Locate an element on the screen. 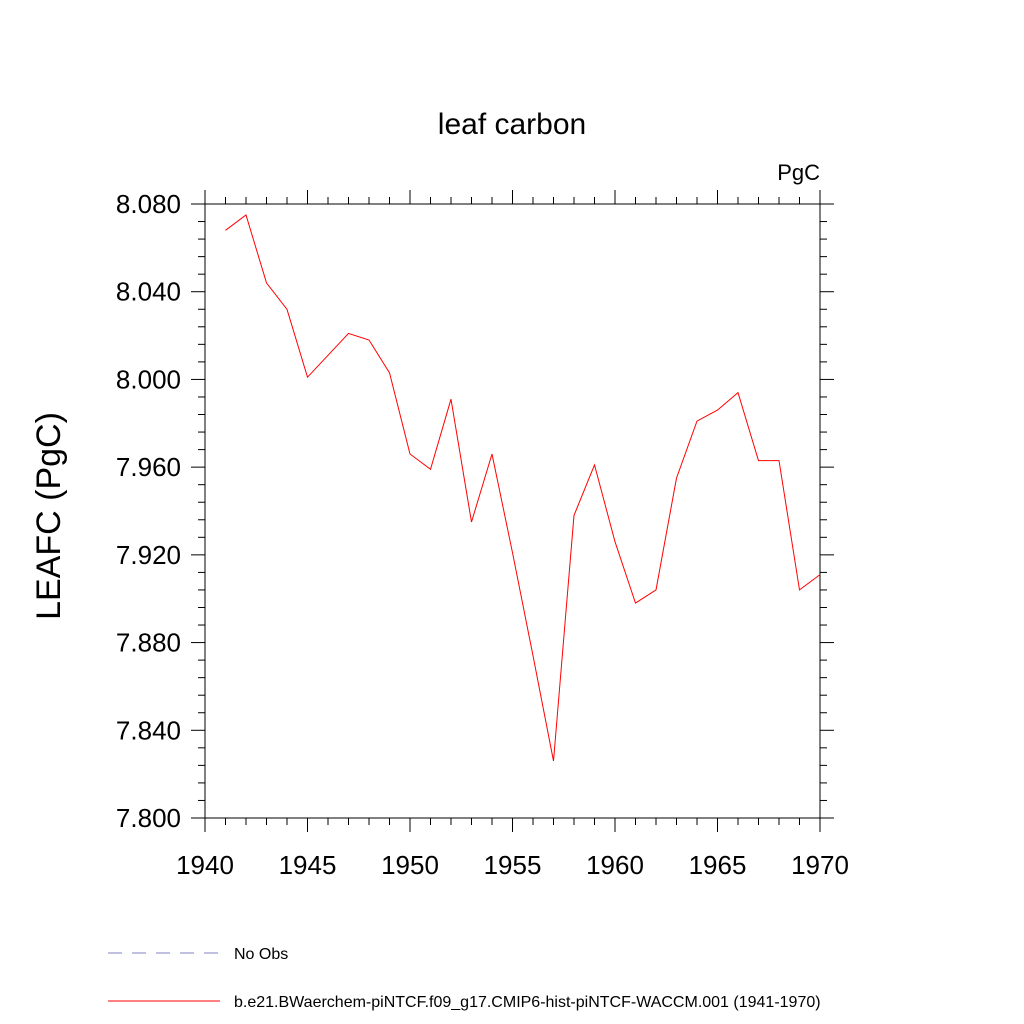  units-label: PgC is located at coordinates (798, 172).